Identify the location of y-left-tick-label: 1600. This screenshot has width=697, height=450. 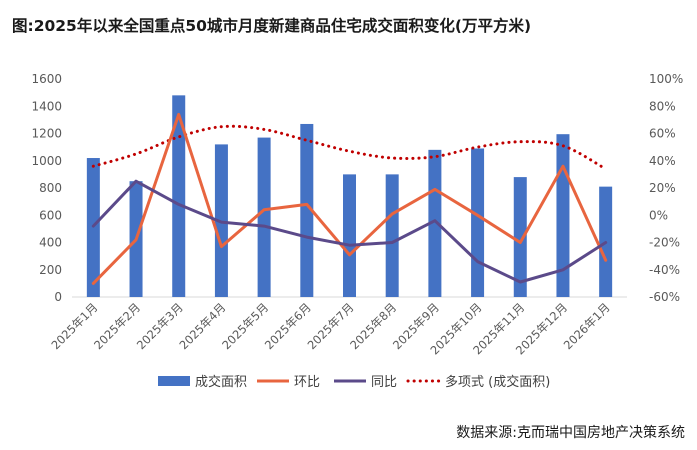
(46, 79).